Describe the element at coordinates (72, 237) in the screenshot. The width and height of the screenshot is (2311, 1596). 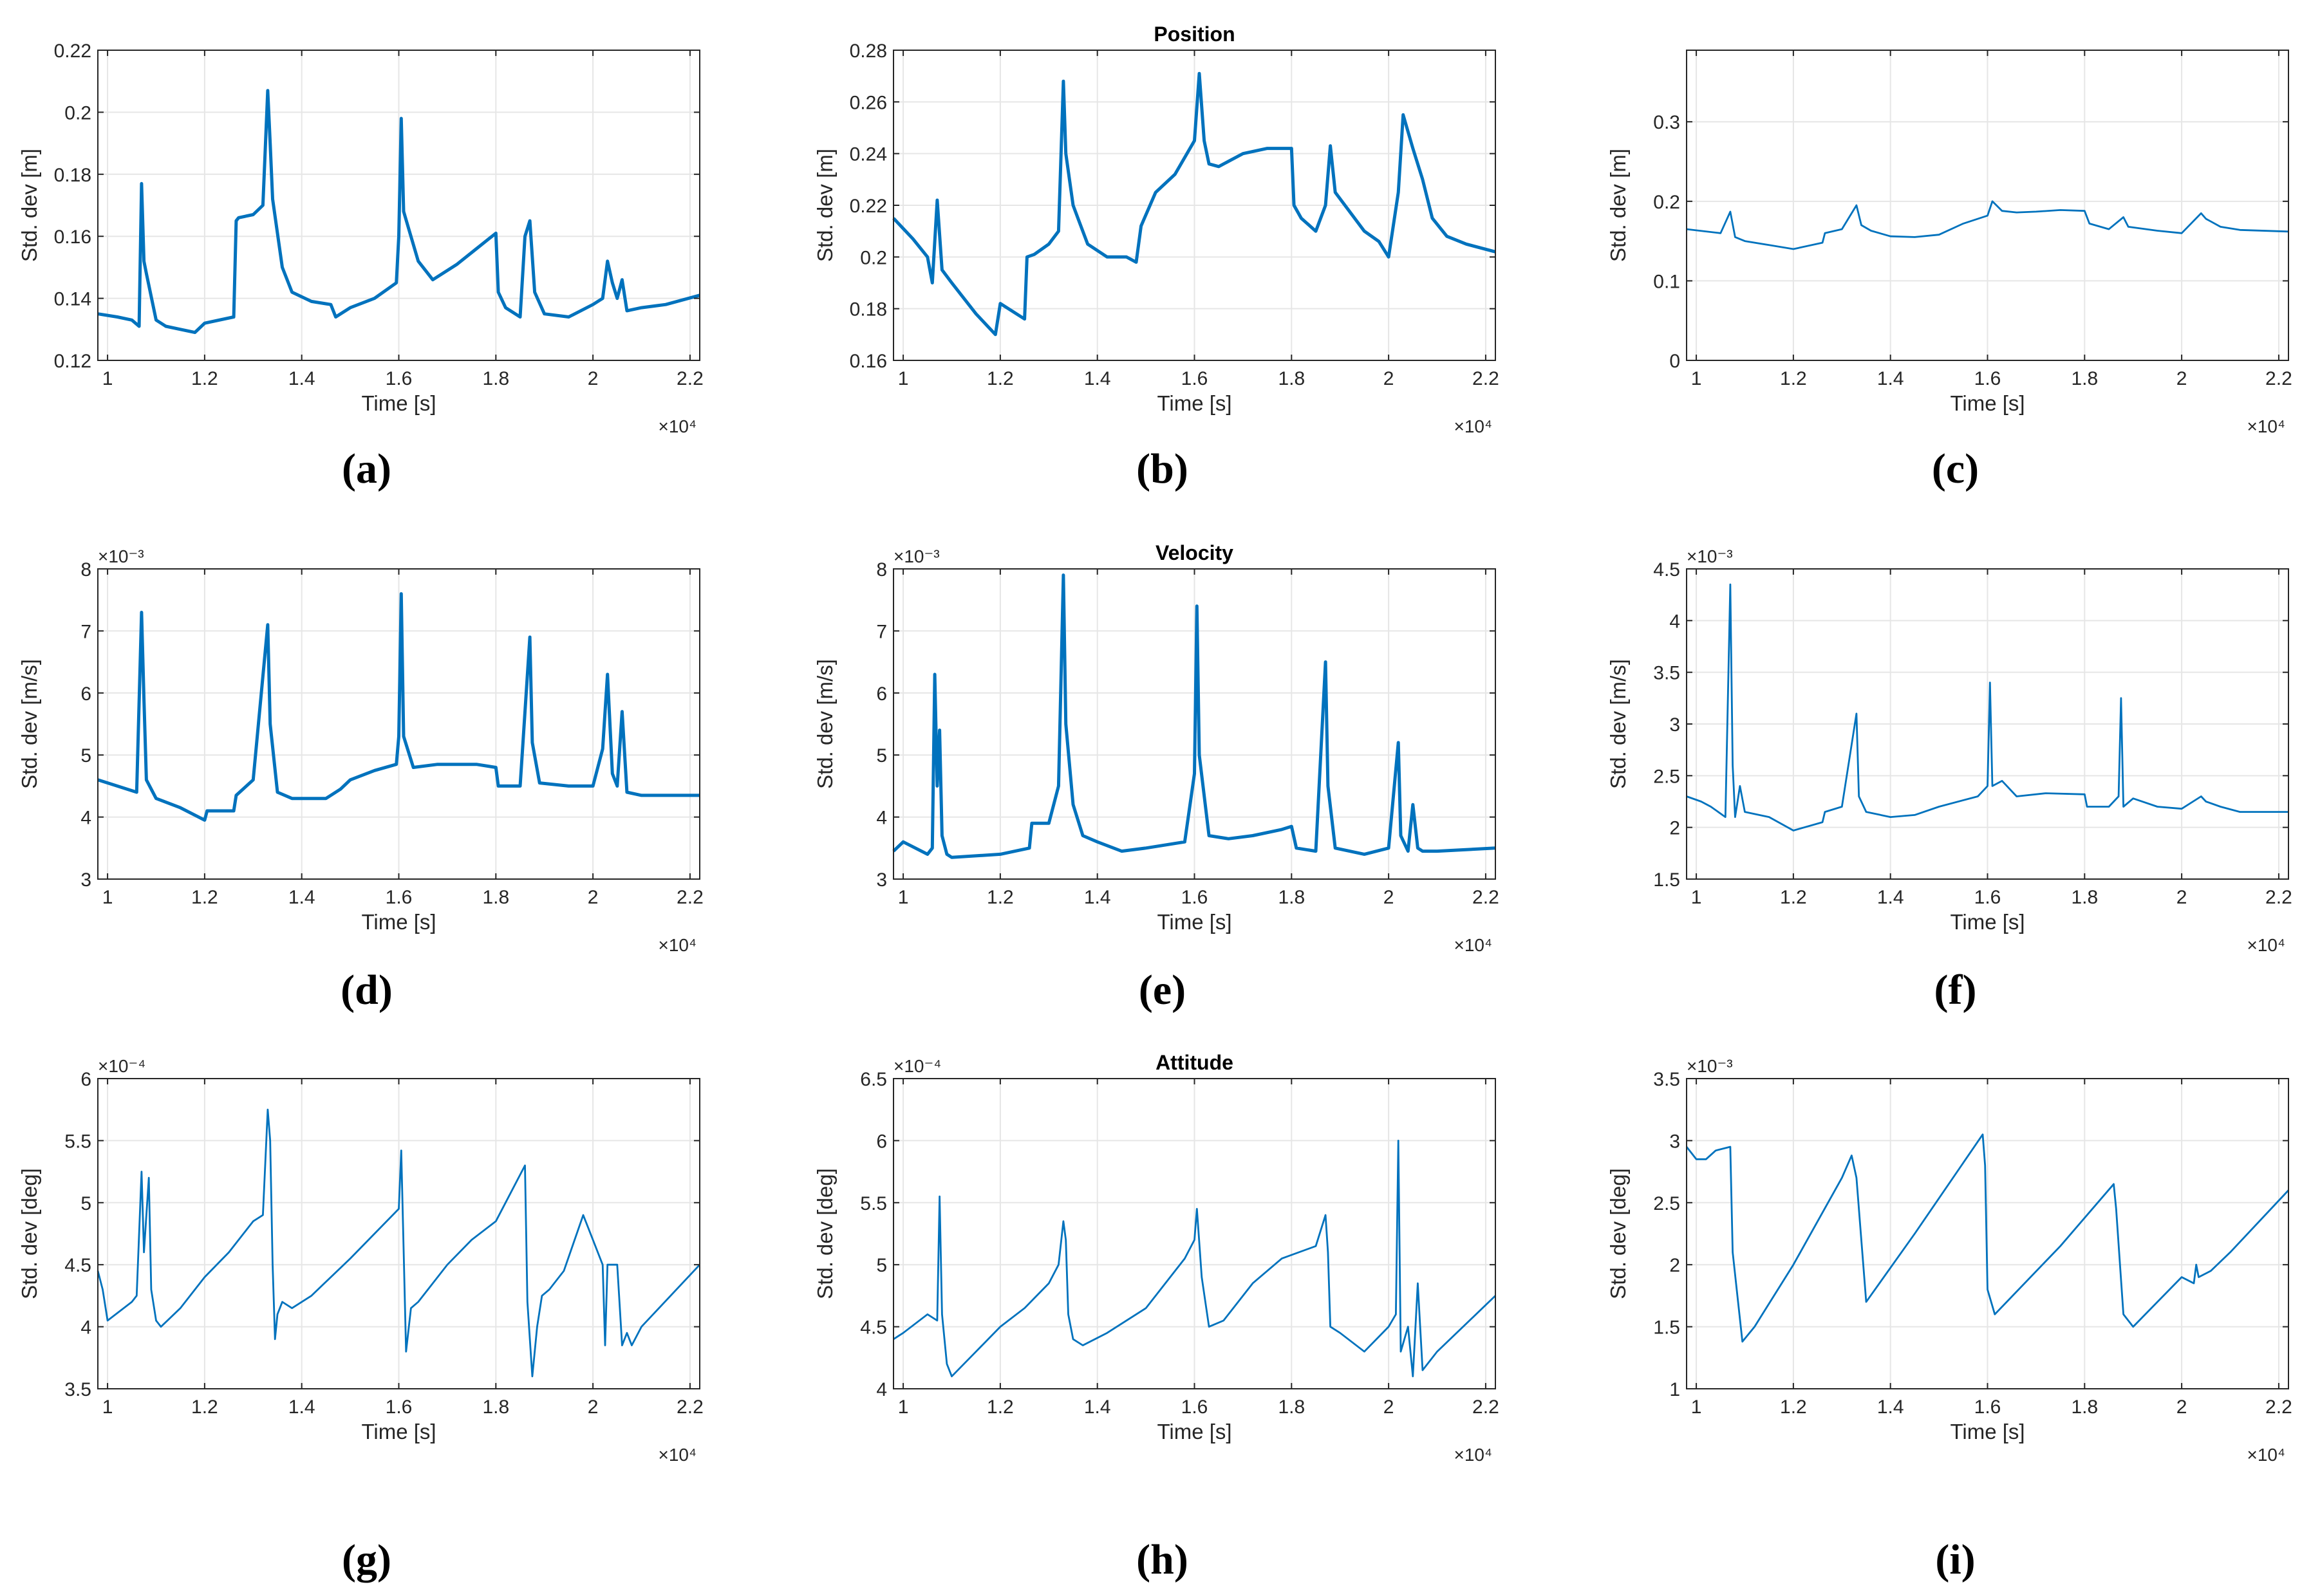
I see `y-tick-label: 0.16` at that location.